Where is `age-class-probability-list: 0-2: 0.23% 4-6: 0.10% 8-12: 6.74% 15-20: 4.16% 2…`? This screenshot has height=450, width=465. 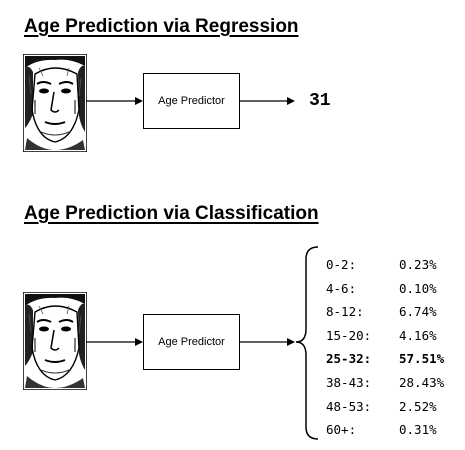 age-class-probability-list: 0-2: 0.23% 4-6: 0.10% 8-12: 6.74% 15-20: 4.16% 2… is located at coordinates (395, 347).